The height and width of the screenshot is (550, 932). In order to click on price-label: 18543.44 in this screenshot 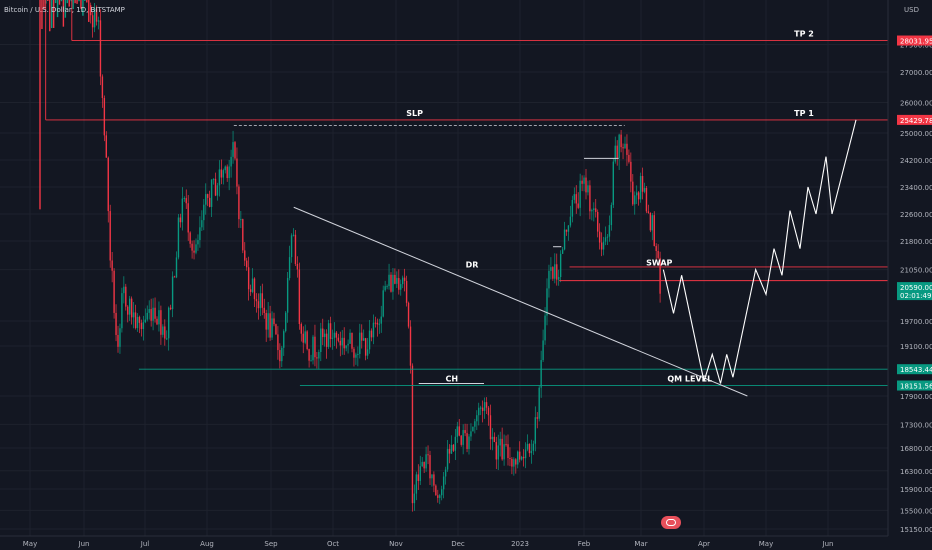, I will do `click(916, 370)`.